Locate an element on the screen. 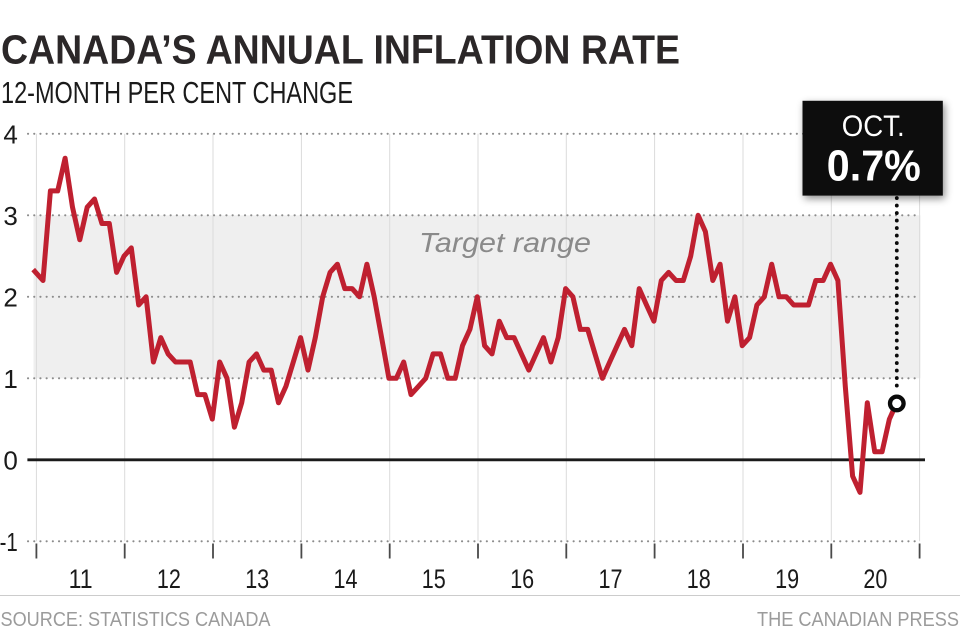 This screenshot has height=636, width=960. svg-text: Target range is located at coordinates (505, 242).